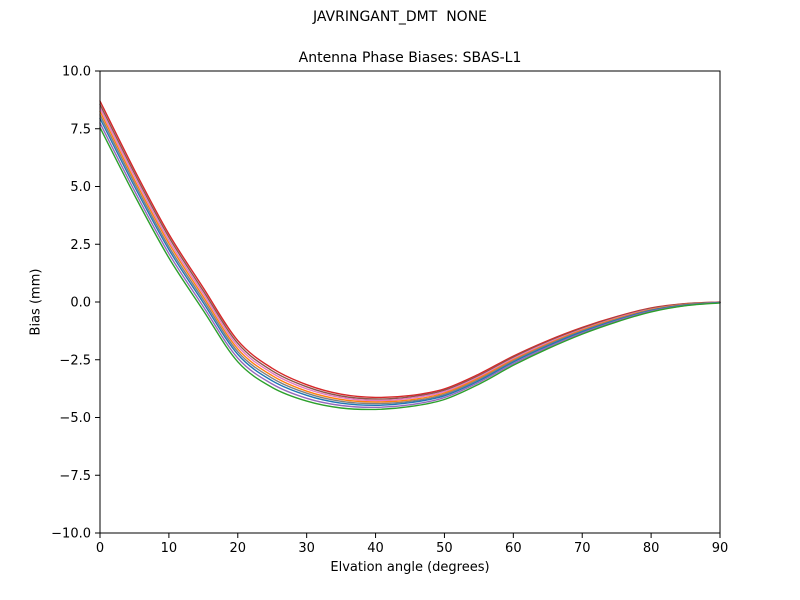 The height and width of the screenshot is (600, 800). Describe the element at coordinates (75, 418) in the screenshot. I see `y-tick-label: −5.0` at that location.